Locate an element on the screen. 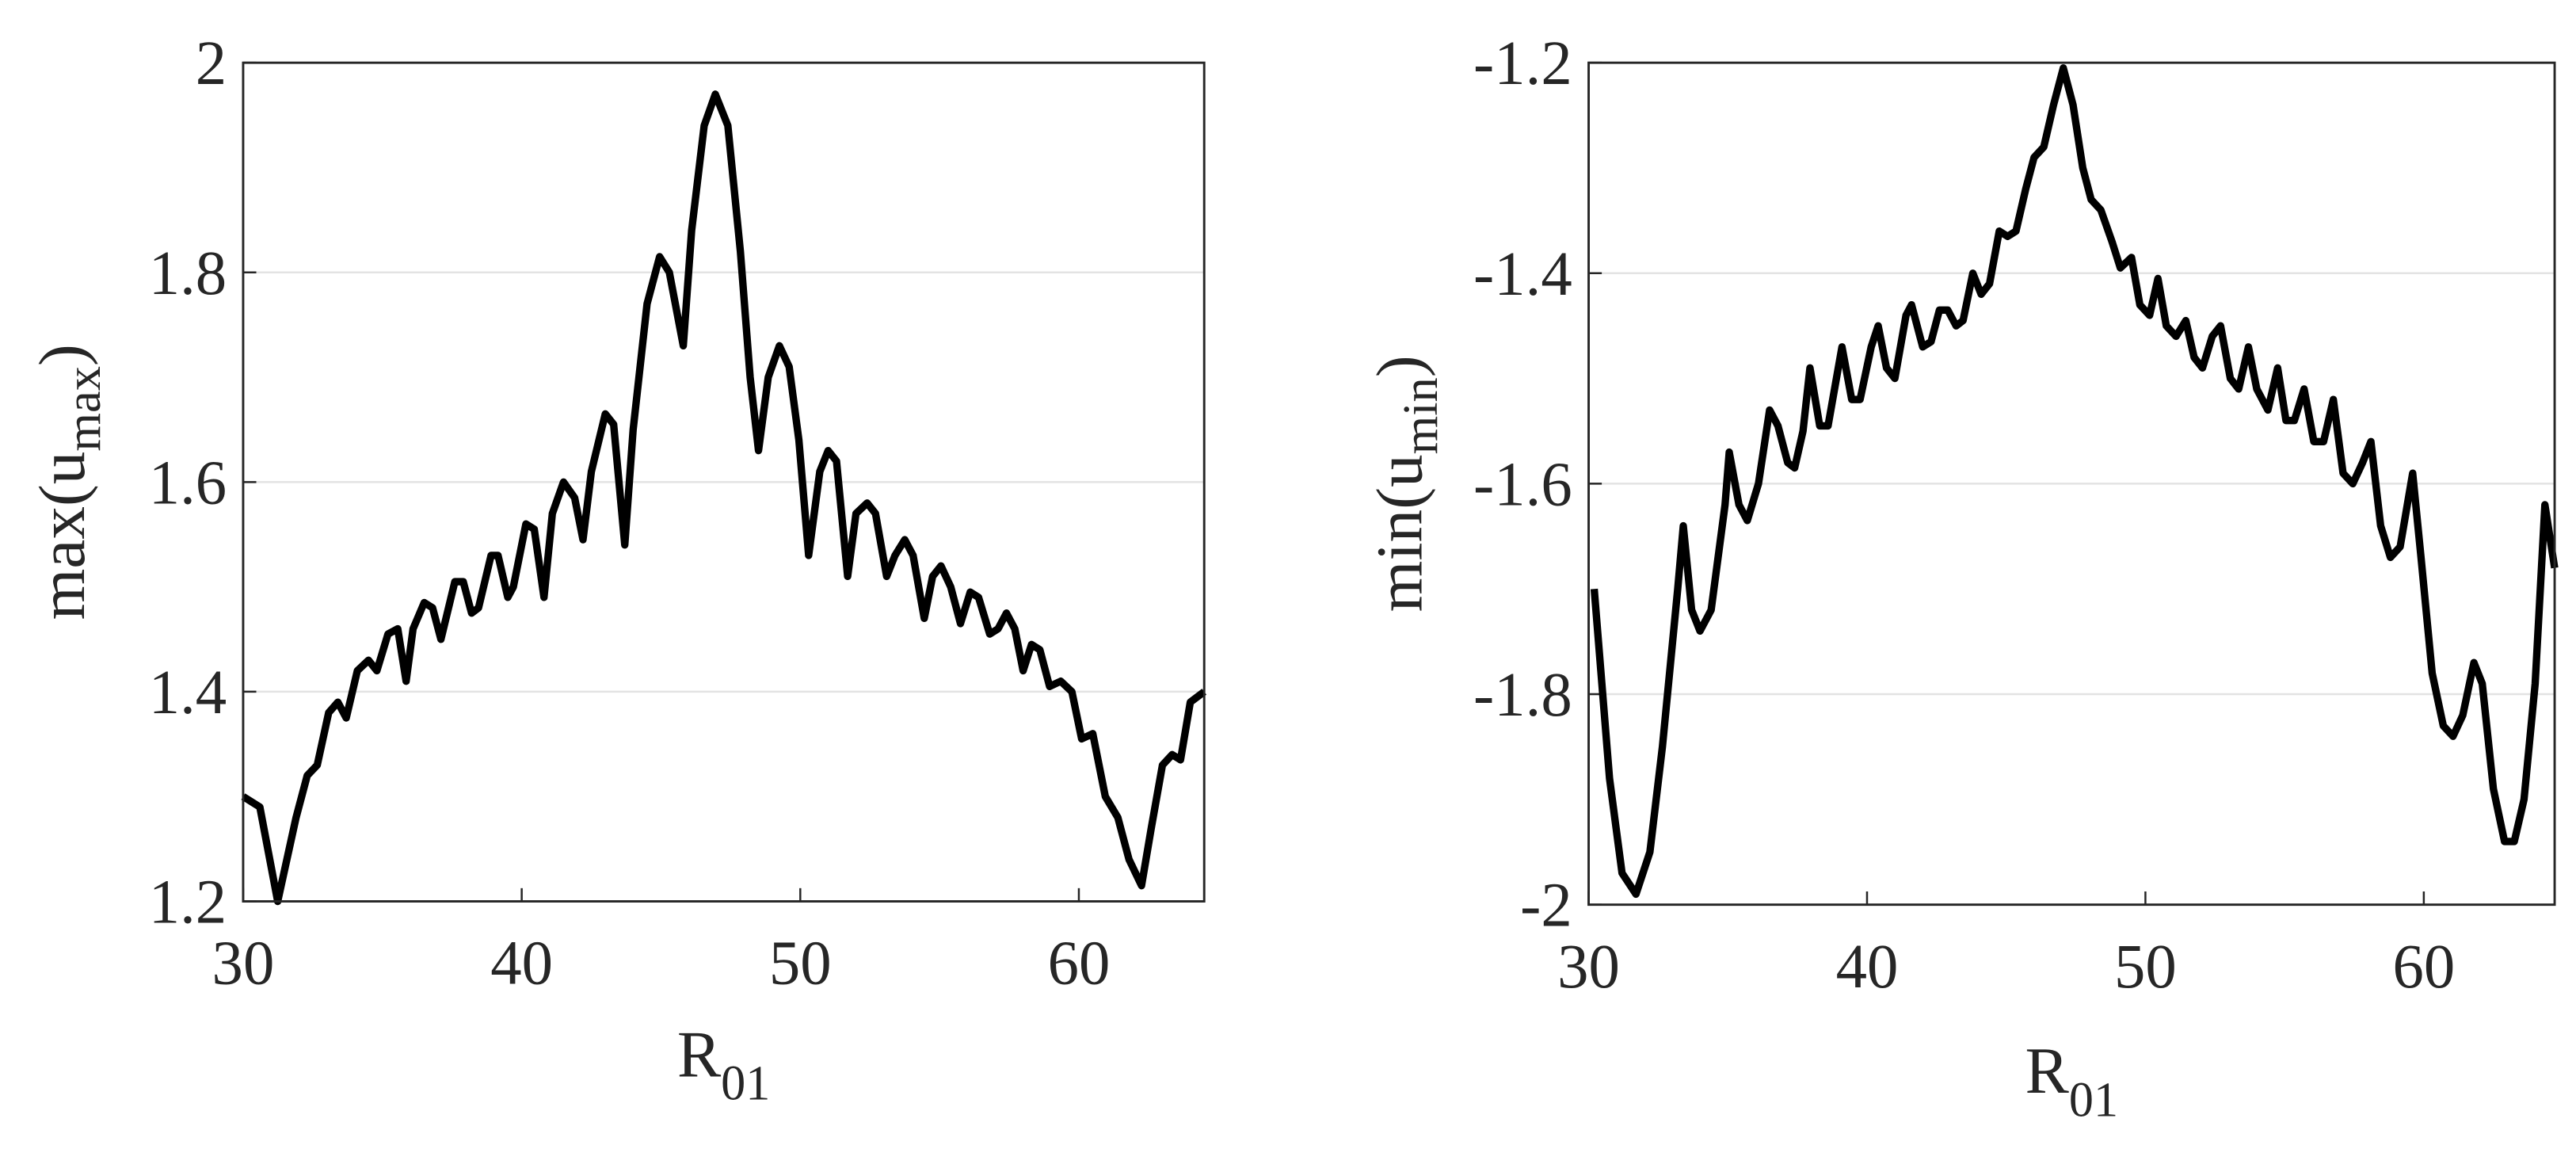  y-axis-label: min(umin) is located at coordinates (1406, 483).